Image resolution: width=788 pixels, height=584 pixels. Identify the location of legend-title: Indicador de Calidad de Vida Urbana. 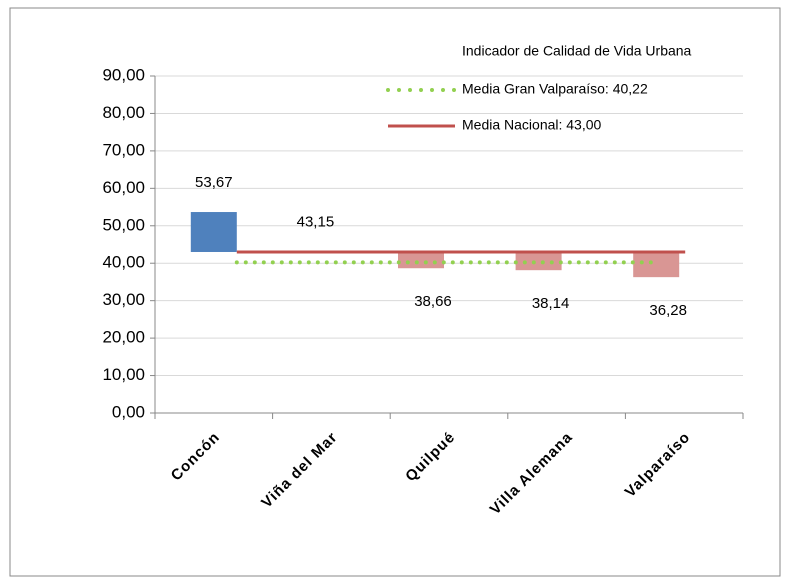
(577, 51).